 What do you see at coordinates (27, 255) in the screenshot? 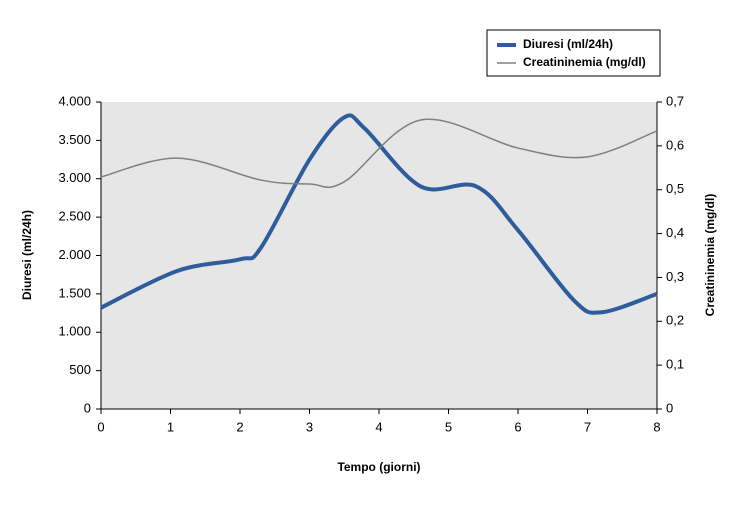
I see `y-axis-title: Diuresi (ml/24h)` at bounding box center [27, 255].